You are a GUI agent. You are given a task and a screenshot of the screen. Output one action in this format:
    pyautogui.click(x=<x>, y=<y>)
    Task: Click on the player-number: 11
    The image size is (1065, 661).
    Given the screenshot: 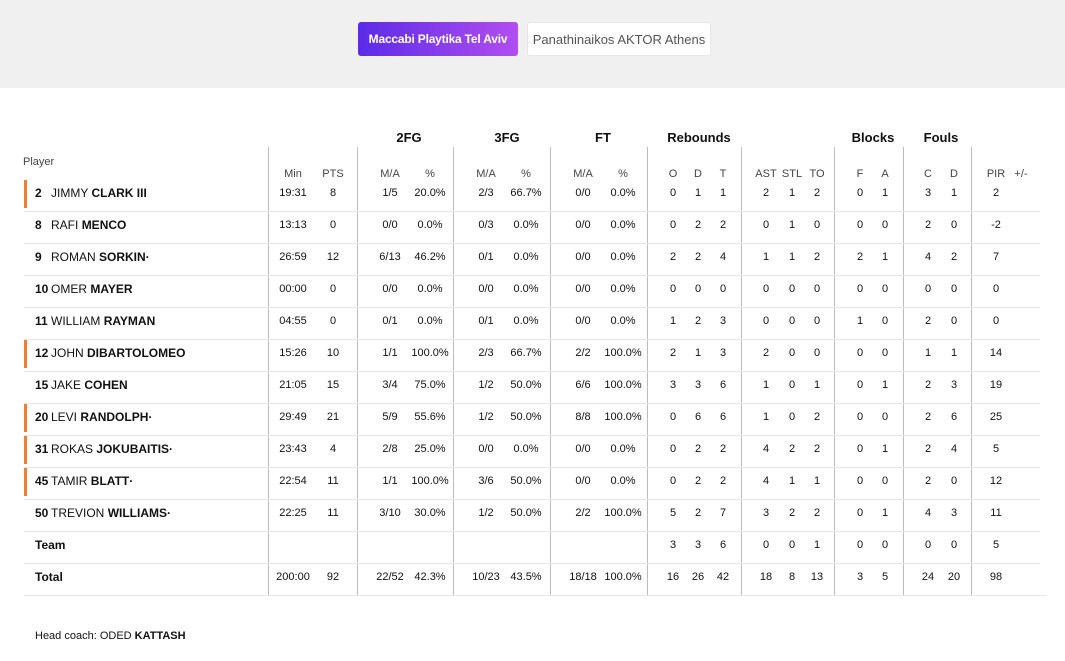 What is the action you would take?
    pyautogui.click(x=41, y=321)
    